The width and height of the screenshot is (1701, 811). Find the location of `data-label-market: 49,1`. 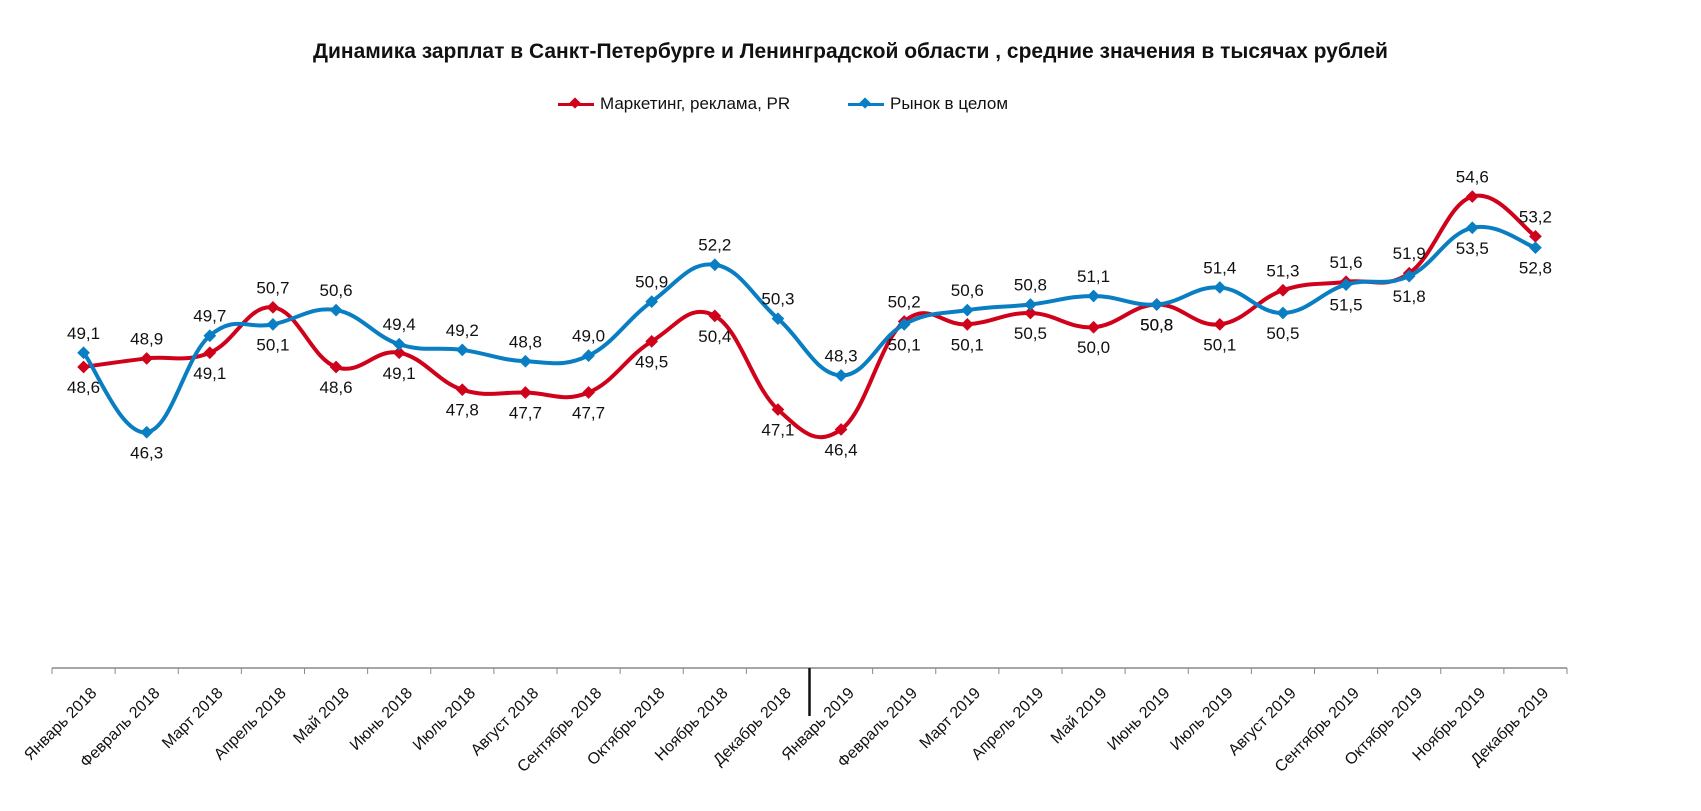

data-label-market: 49,1 is located at coordinates (83, 333).